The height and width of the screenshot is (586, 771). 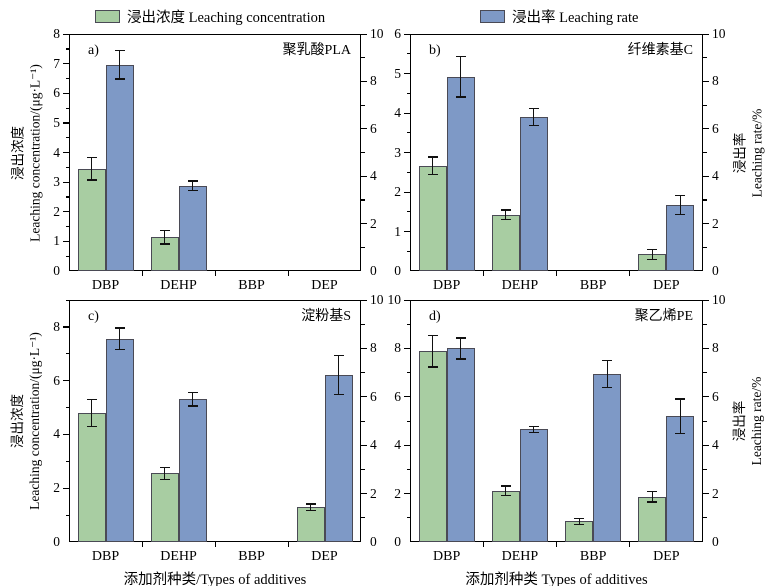 I want to click on subplot-c-bar-right-DEP, so click(x=338, y=458).